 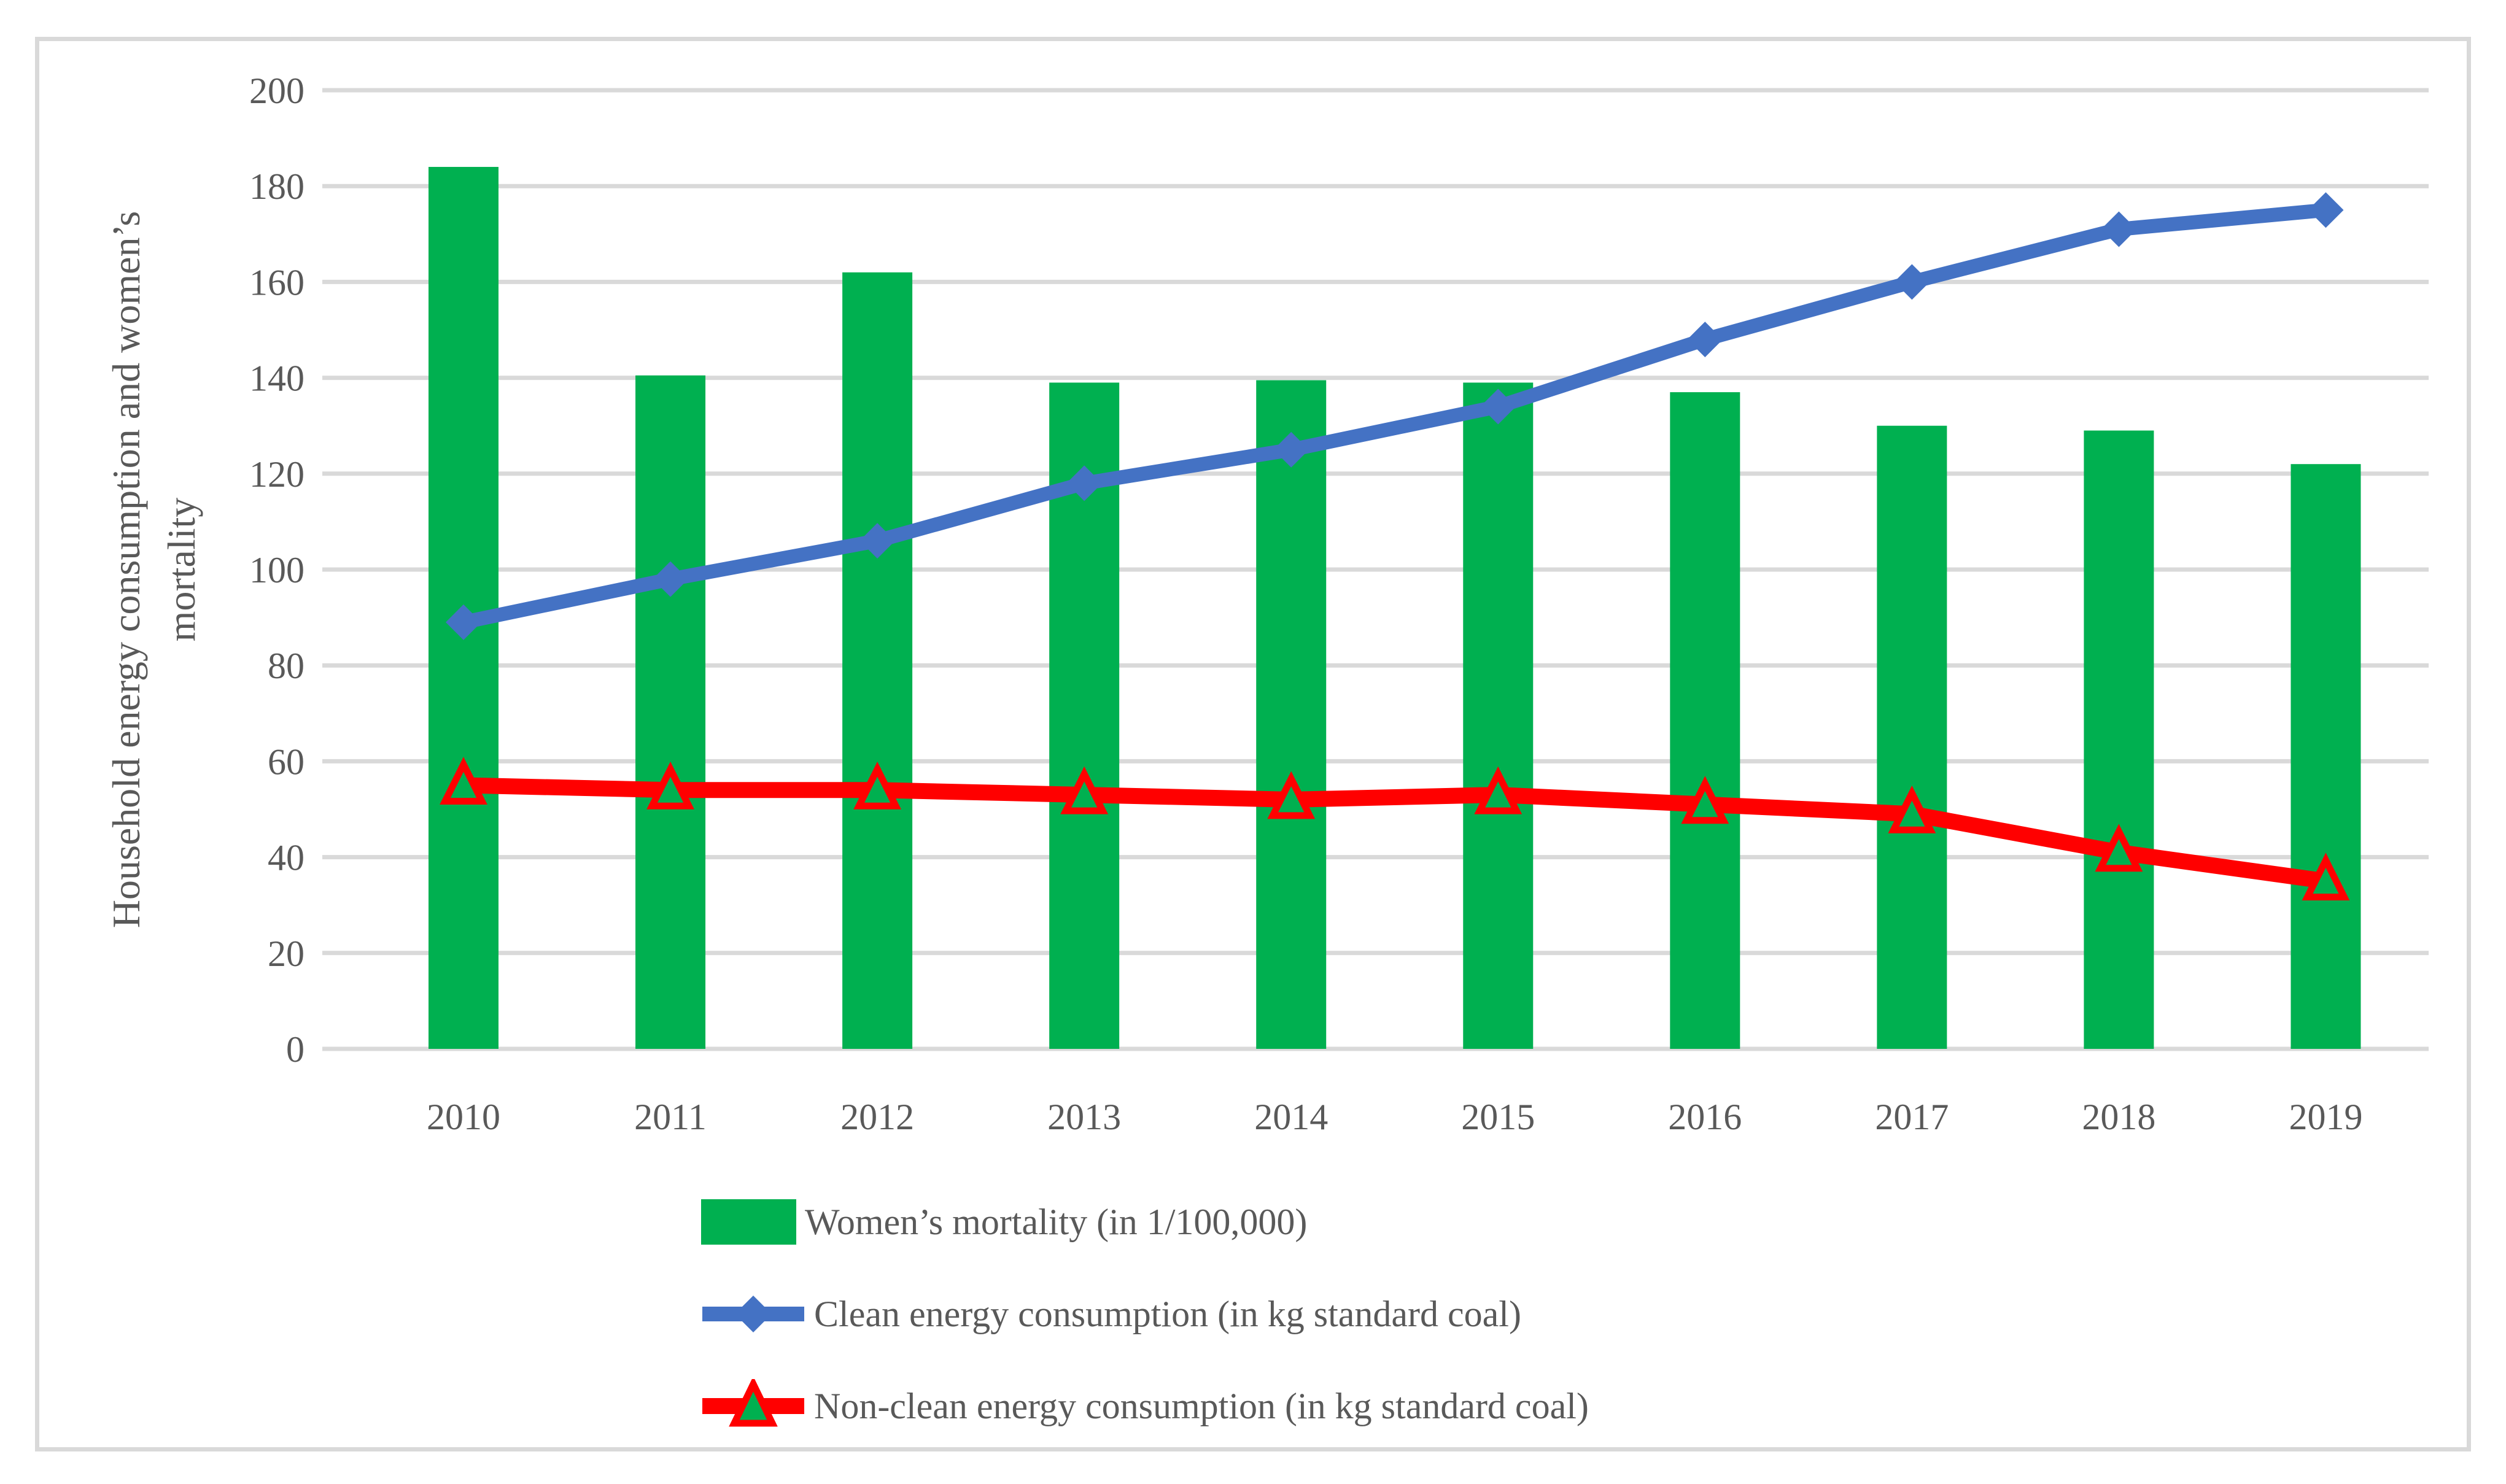 I want to click on non-clean-energy-marker-2015, so click(x=1499, y=790).